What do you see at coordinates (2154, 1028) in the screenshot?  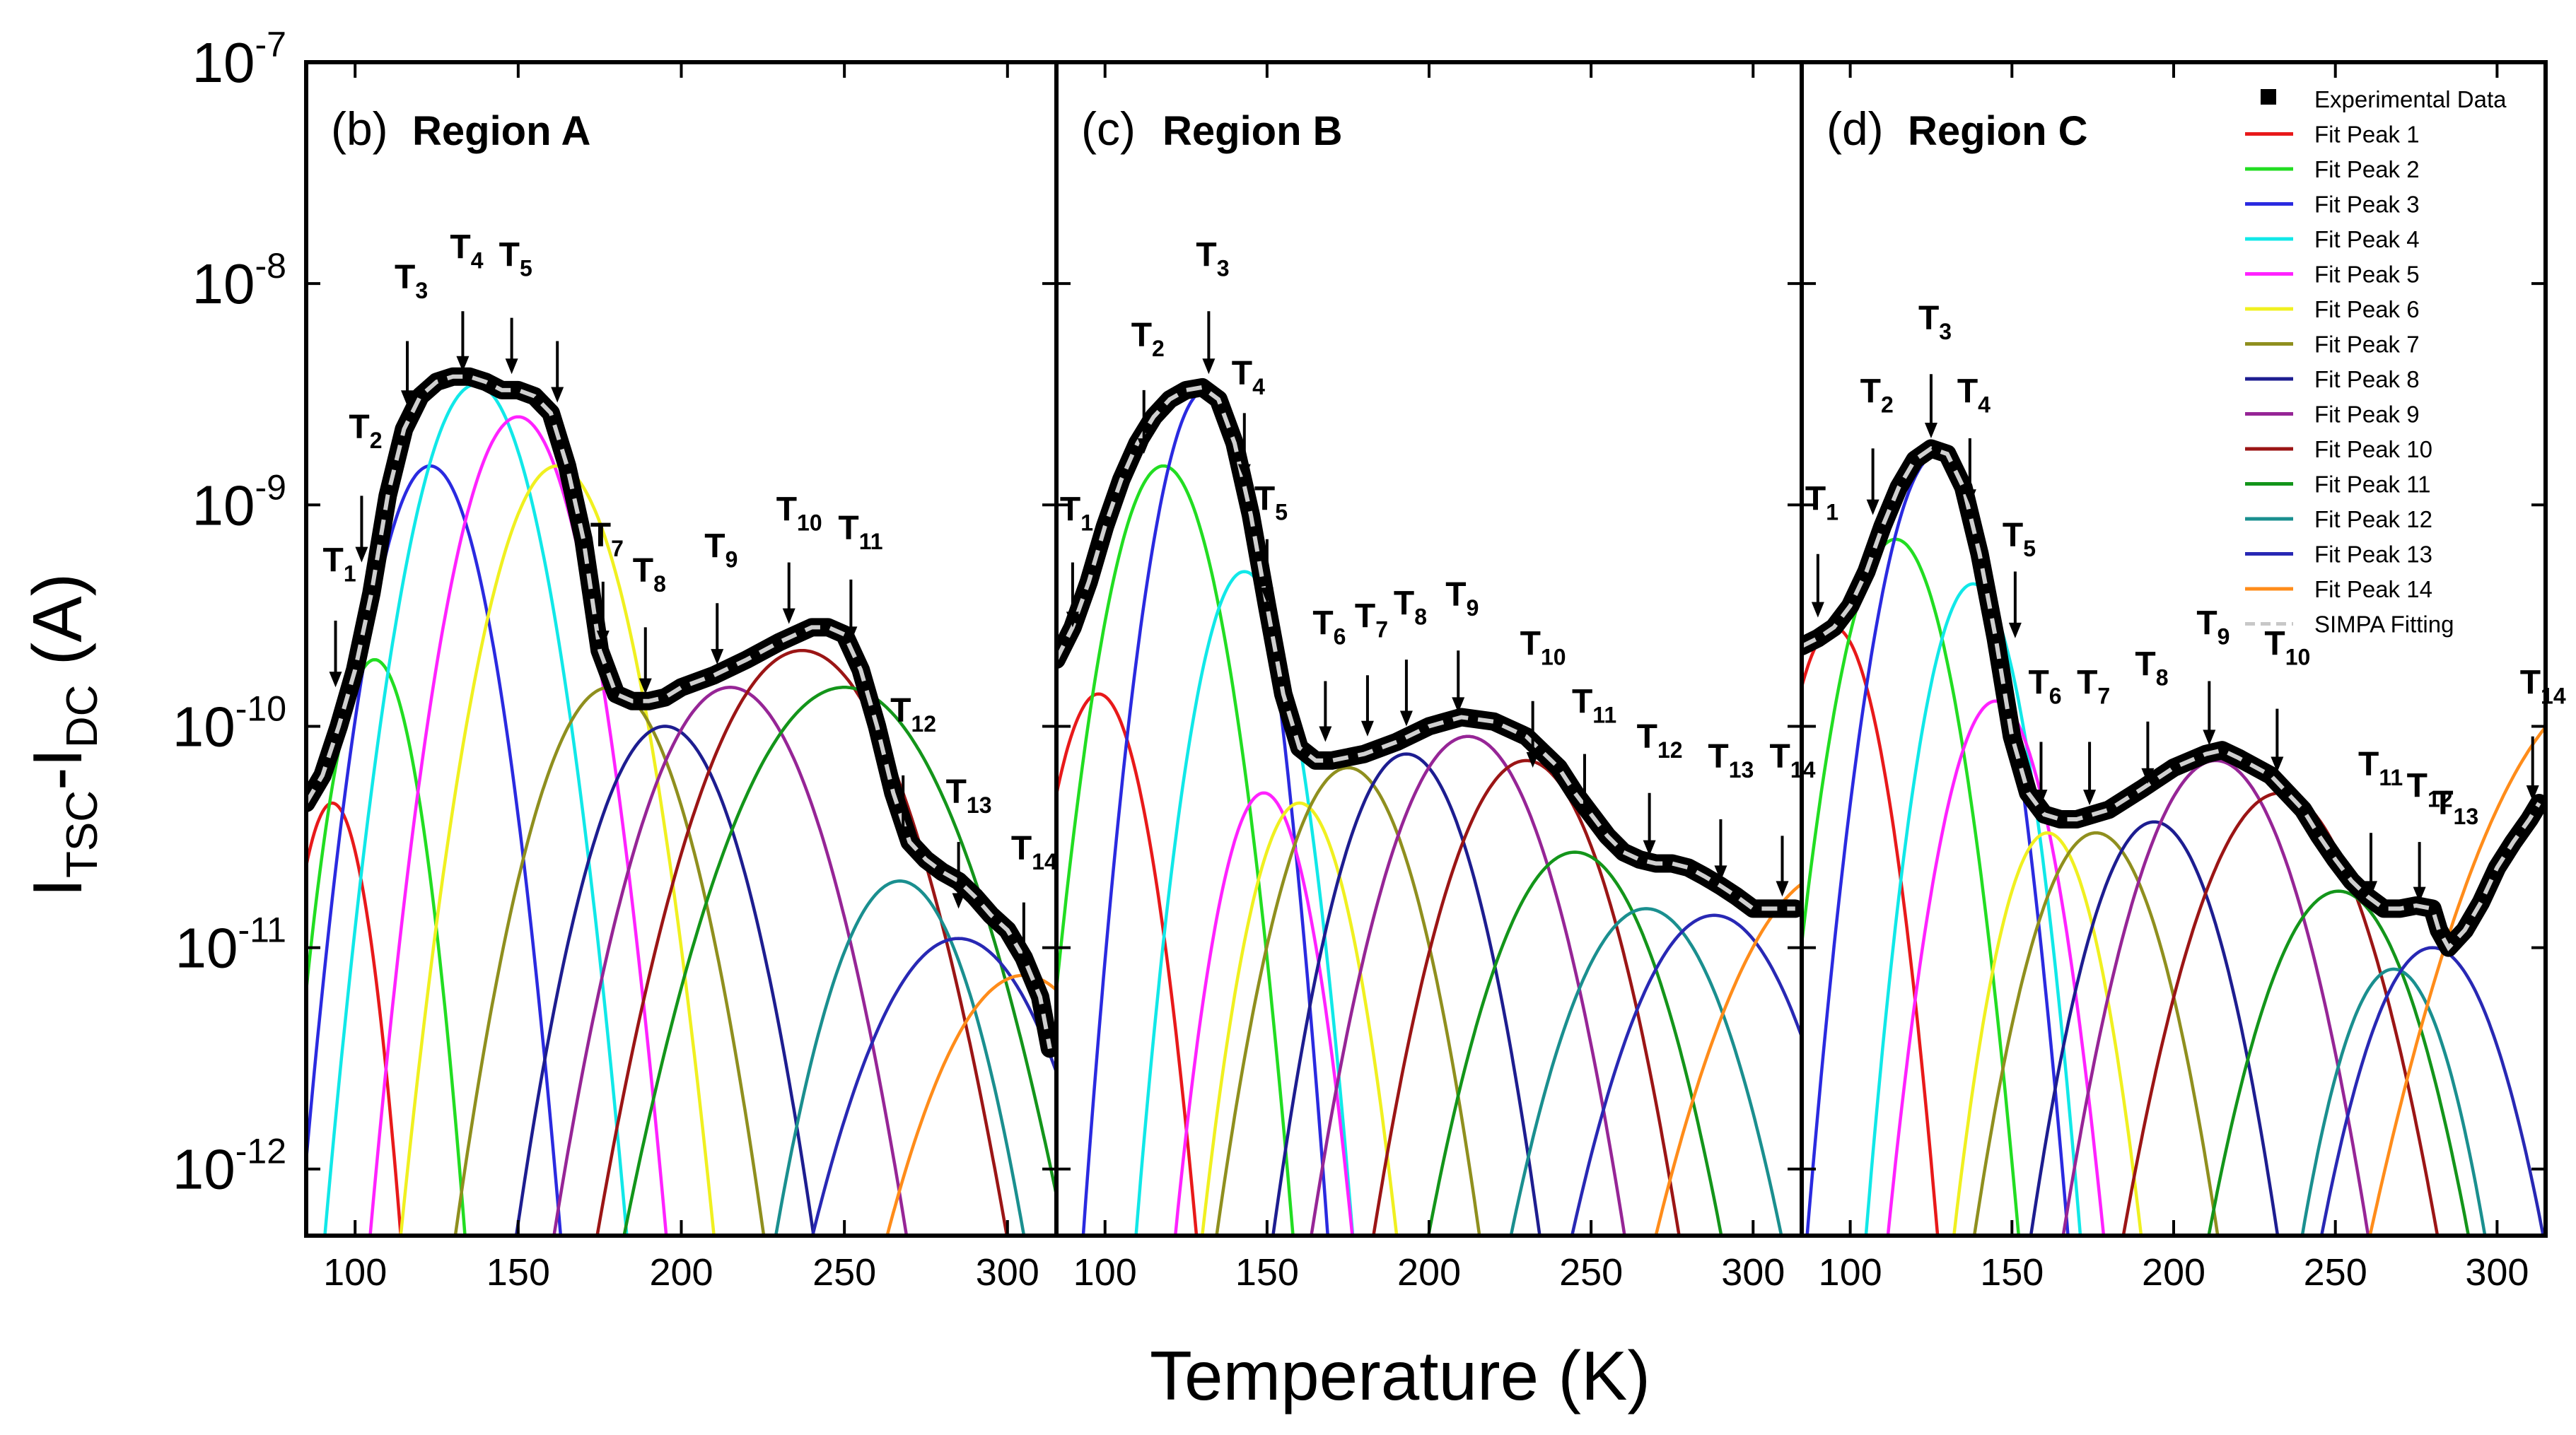 I see `fit-peak-8-curve` at bounding box center [2154, 1028].